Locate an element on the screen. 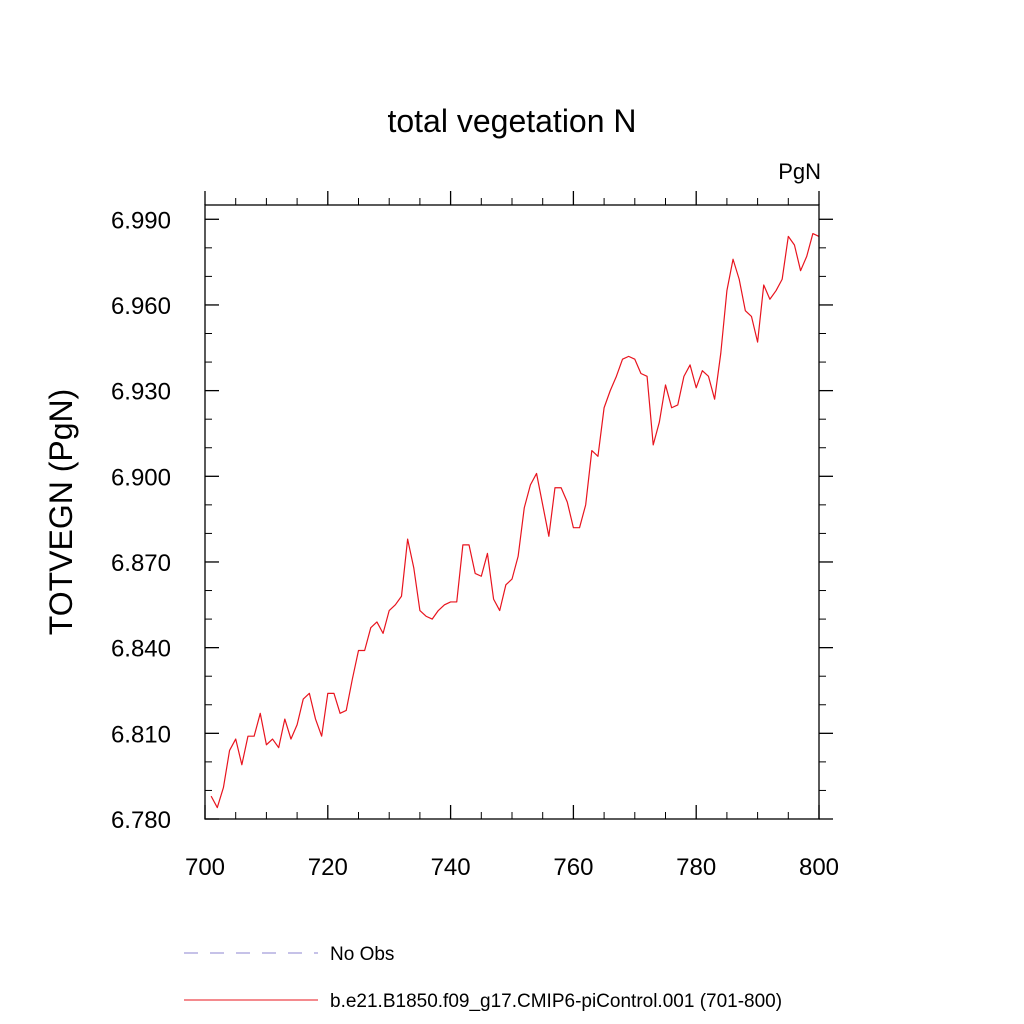  chart-title: total vegetation N is located at coordinates (511, 121).